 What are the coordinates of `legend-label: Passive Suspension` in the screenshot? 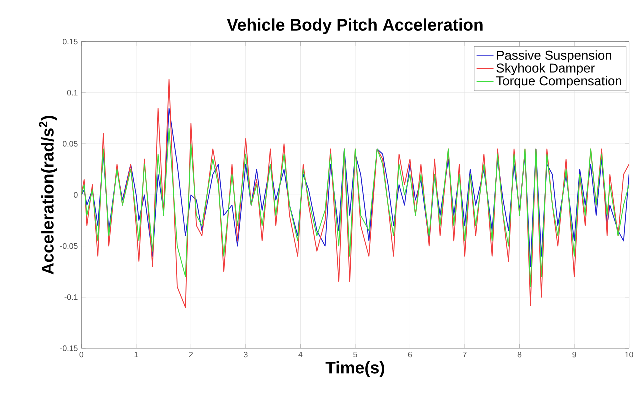 It's located at (554, 56).